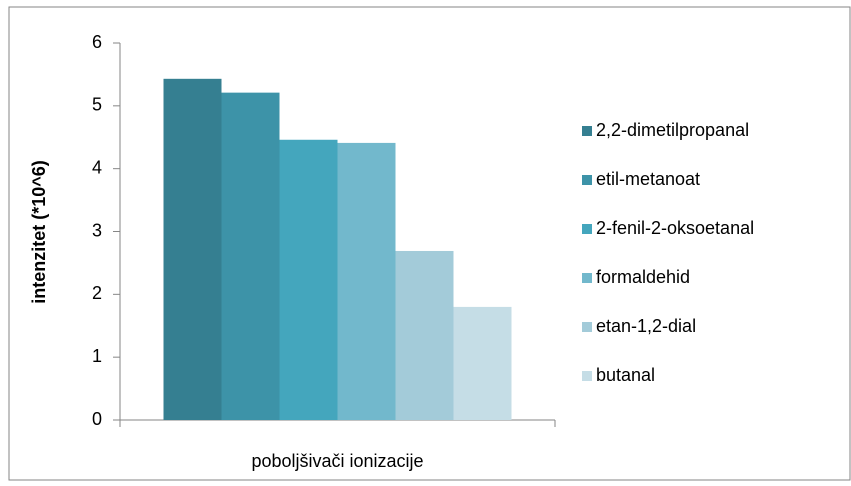  What do you see at coordinates (646, 326) in the screenshot?
I see `legend-label: etan-1,2-dial` at bounding box center [646, 326].